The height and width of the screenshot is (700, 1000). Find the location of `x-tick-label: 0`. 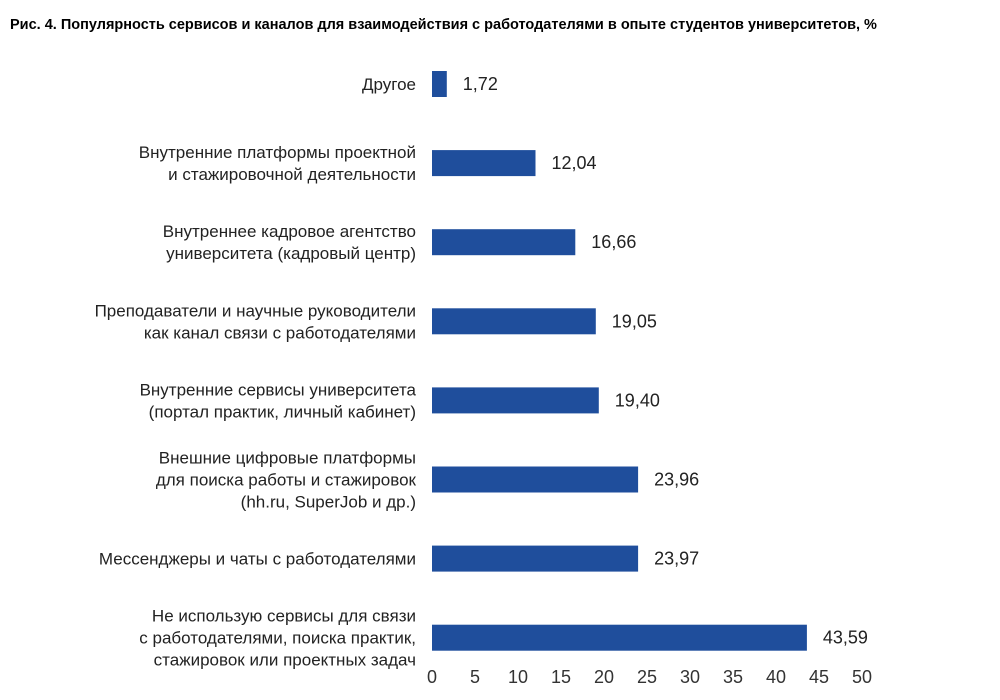

x-tick-label: 0 is located at coordinates (432, 677).